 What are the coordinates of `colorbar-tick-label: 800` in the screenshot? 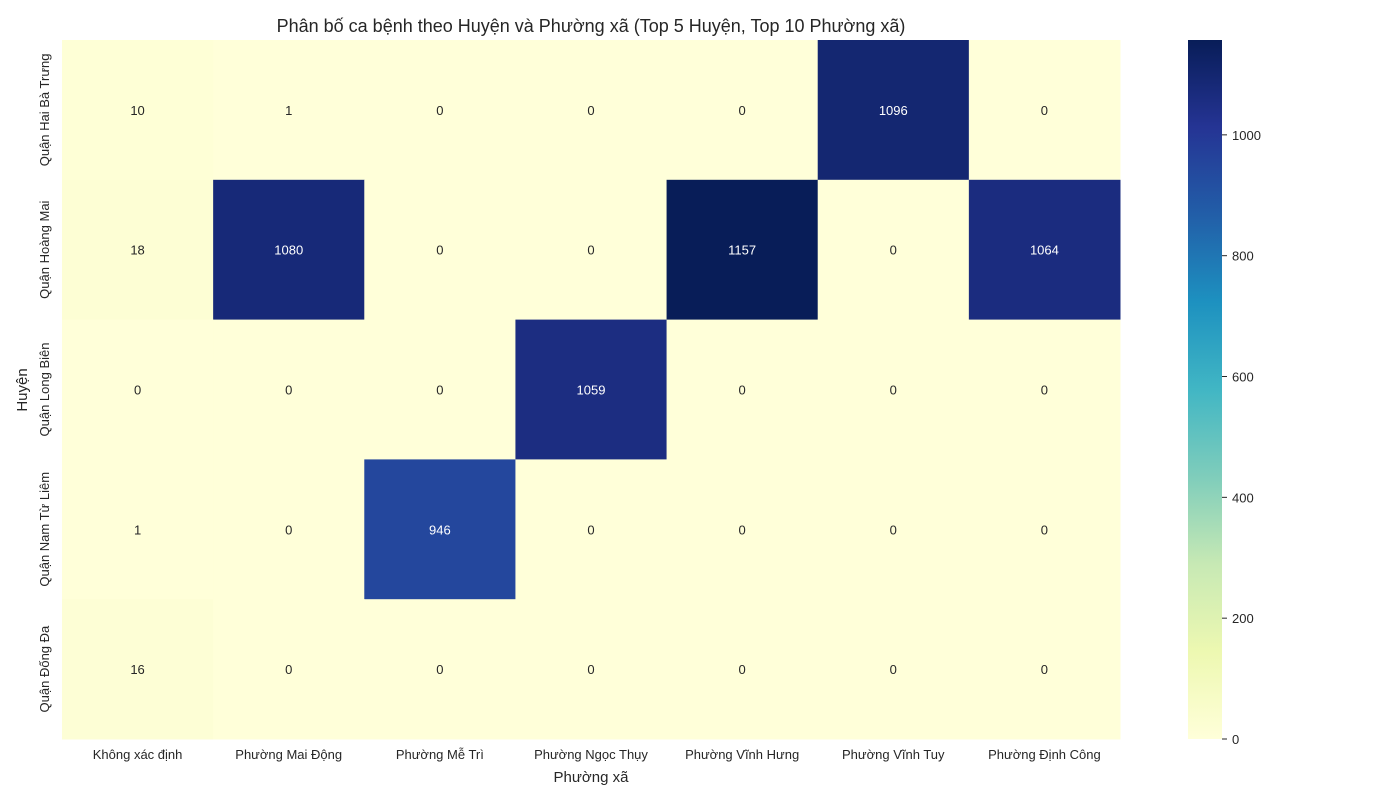 It's located at (1243, 256).